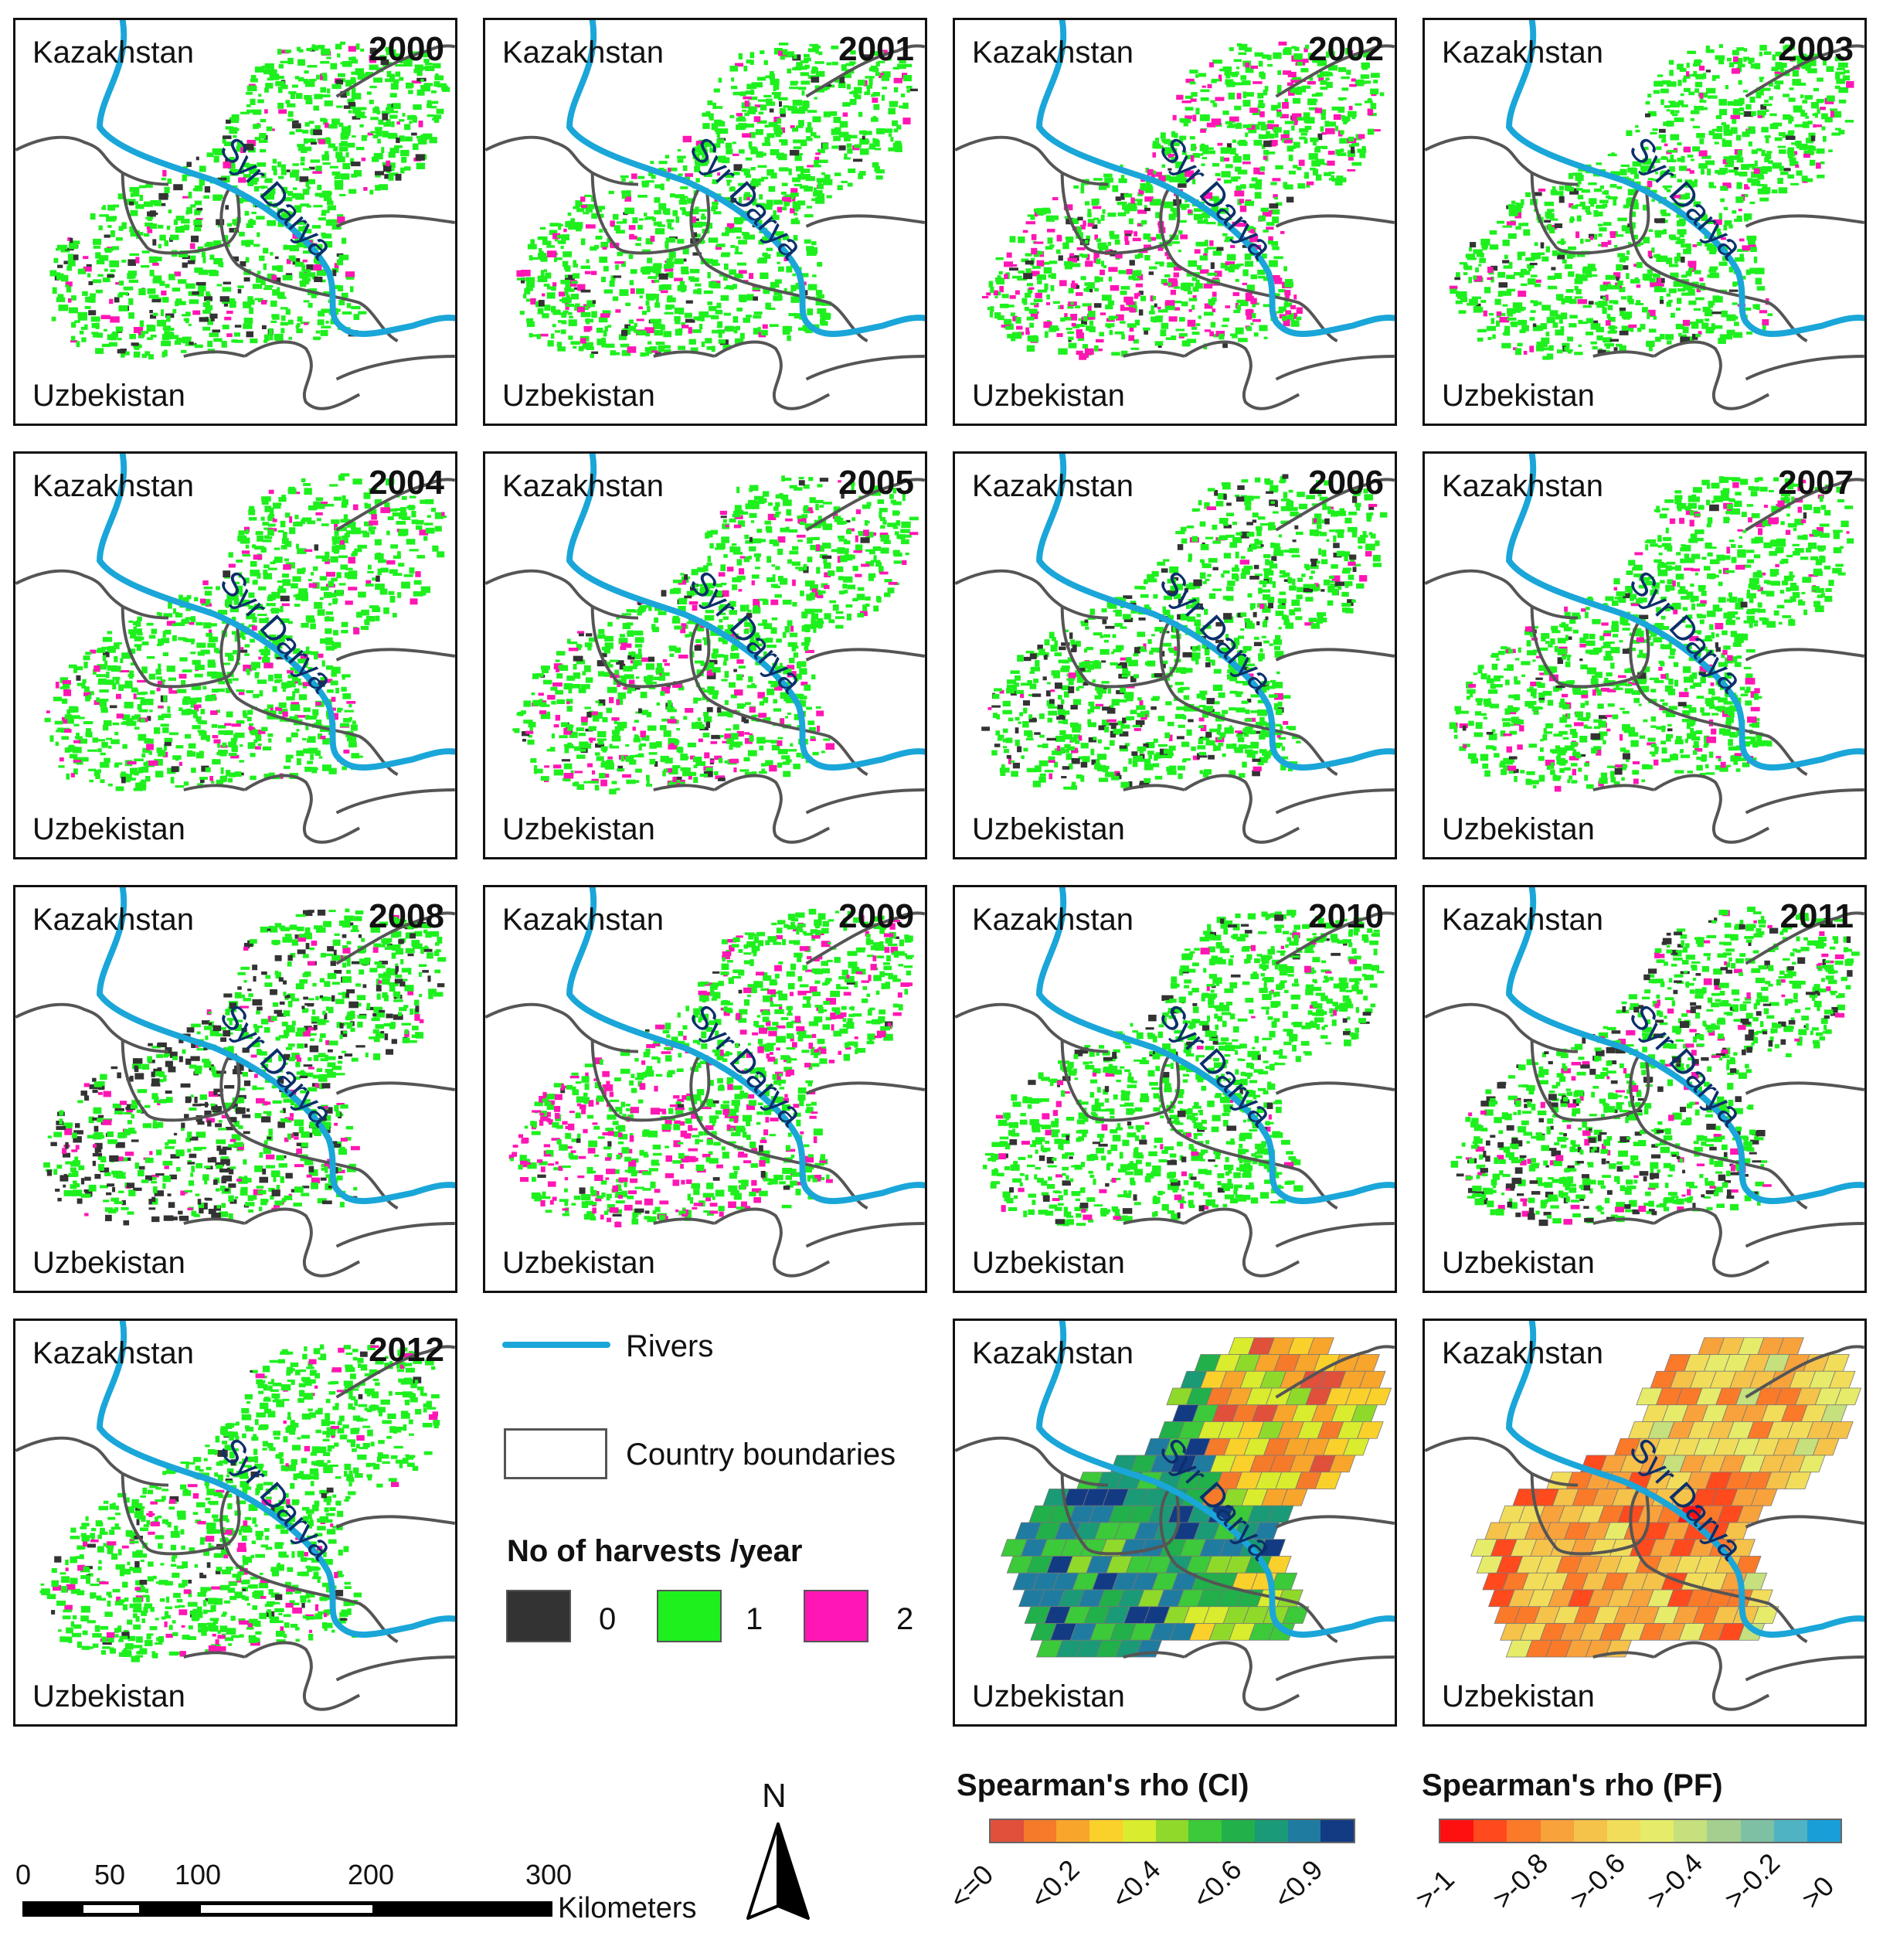  What do you see at coordinates (1216, 632) in the screenshot?
I see `river-label: Syr Darya` at bounding box center [1216, 632].